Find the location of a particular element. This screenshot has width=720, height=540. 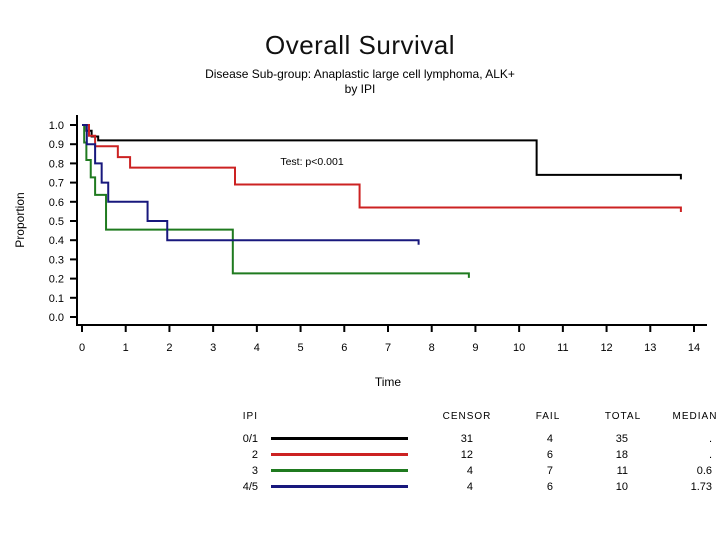

x-tick-label: 0 is located at coordinates (82, 348).